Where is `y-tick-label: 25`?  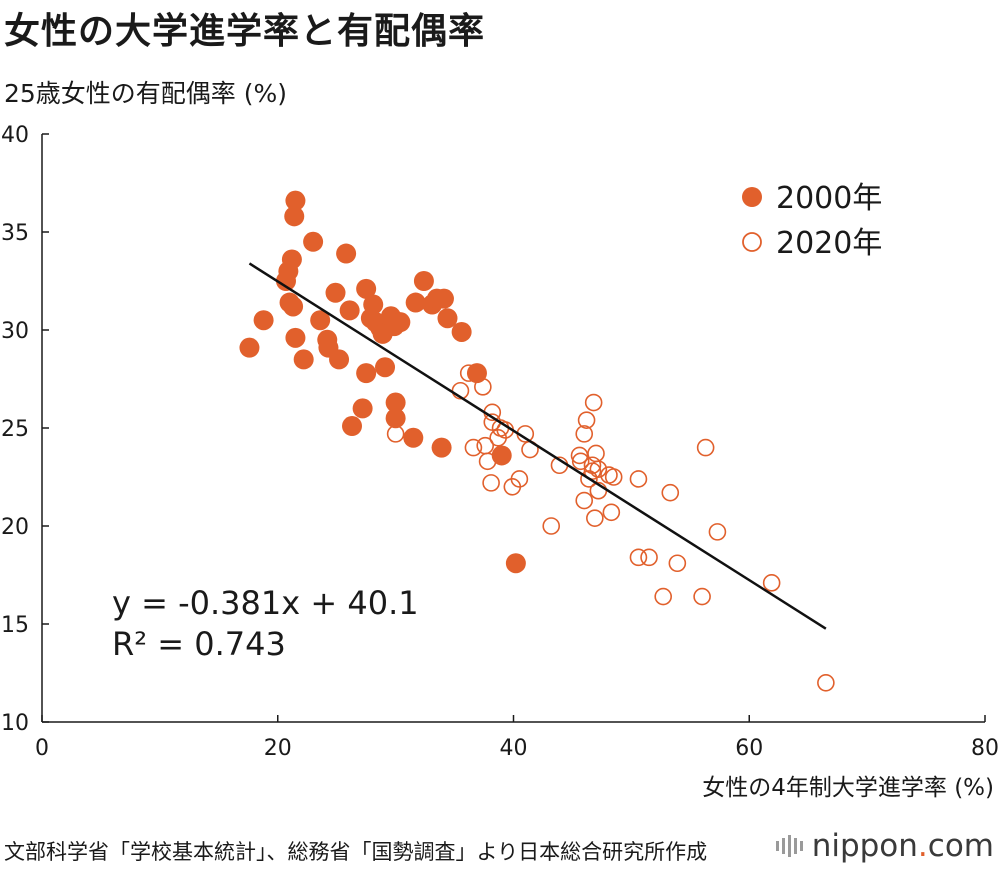
y-tick-label: 25 is located at coordinates (15, 429).